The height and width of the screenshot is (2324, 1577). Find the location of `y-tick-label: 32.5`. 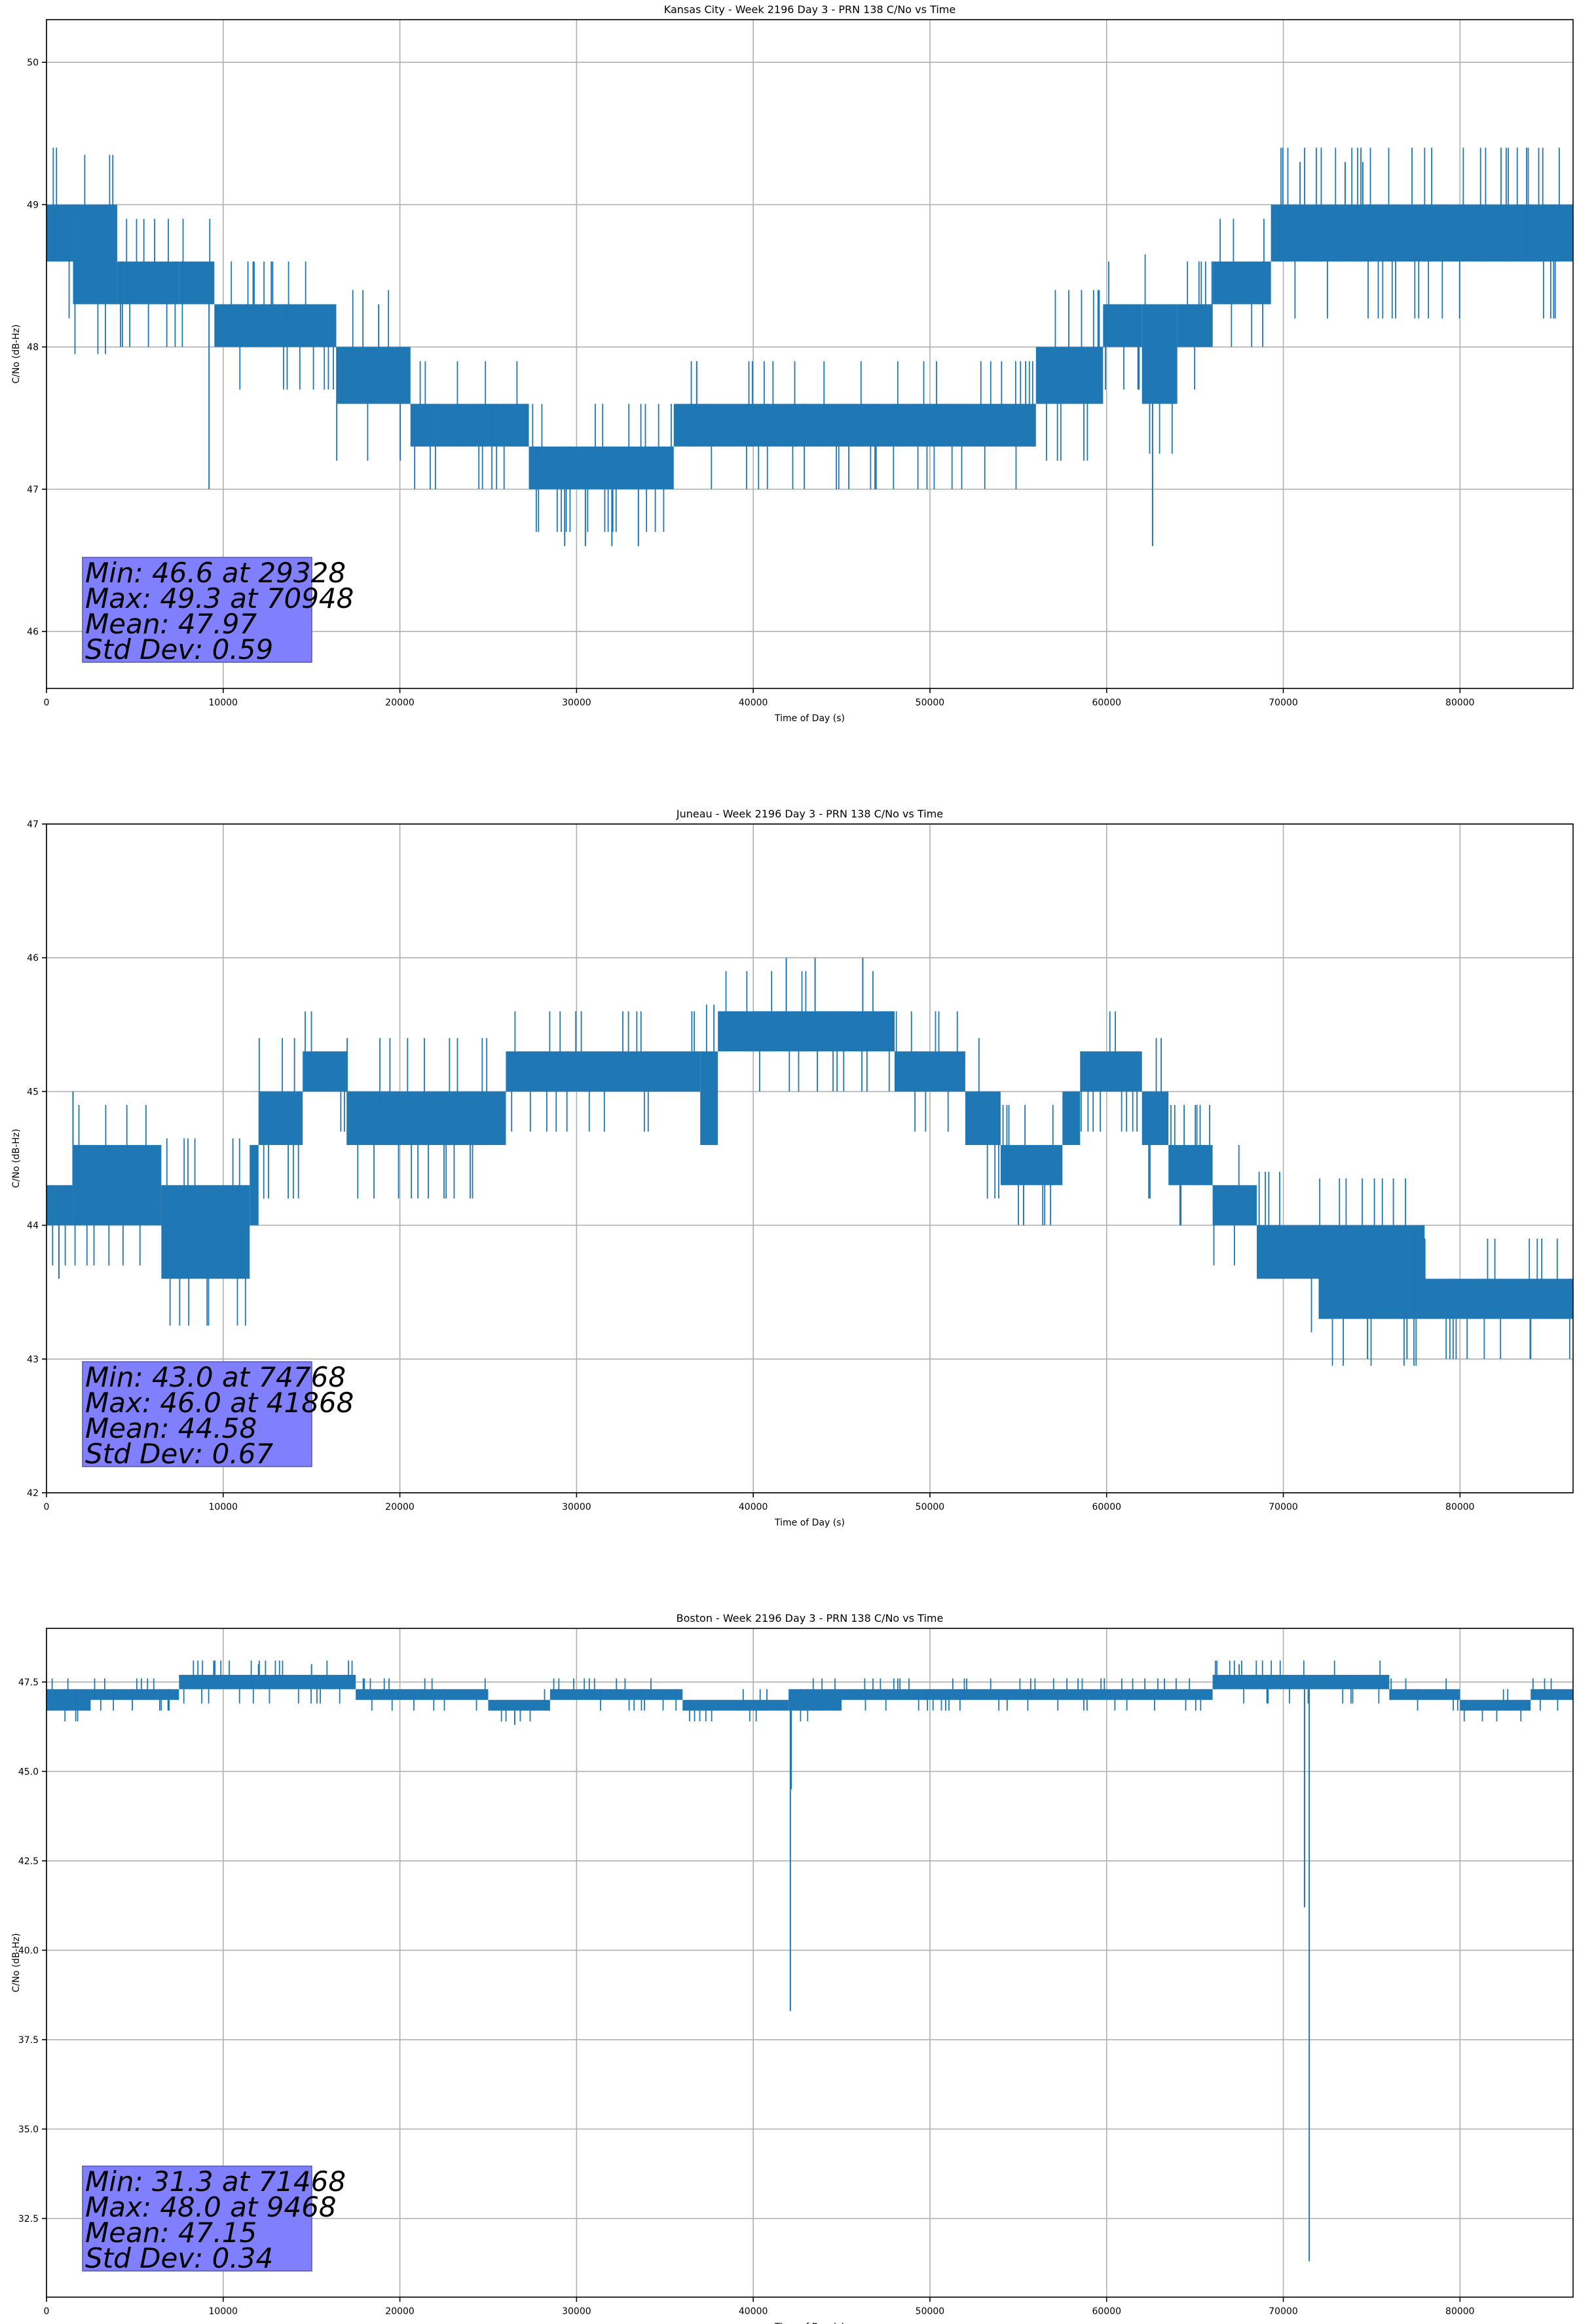

y-tick-label: 32.5 is located at coordinates (28, 2219).